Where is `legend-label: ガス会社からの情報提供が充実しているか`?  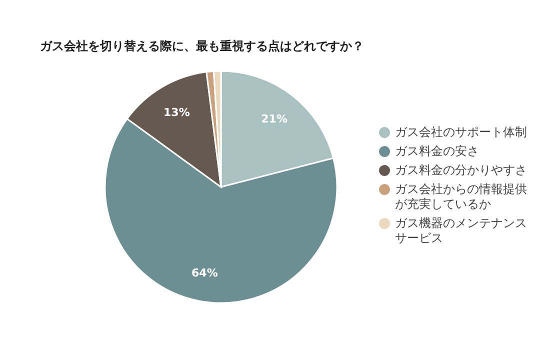
legend-label: ガス会社からの情報提供が充実しているか is located at coordinates (461, 197).